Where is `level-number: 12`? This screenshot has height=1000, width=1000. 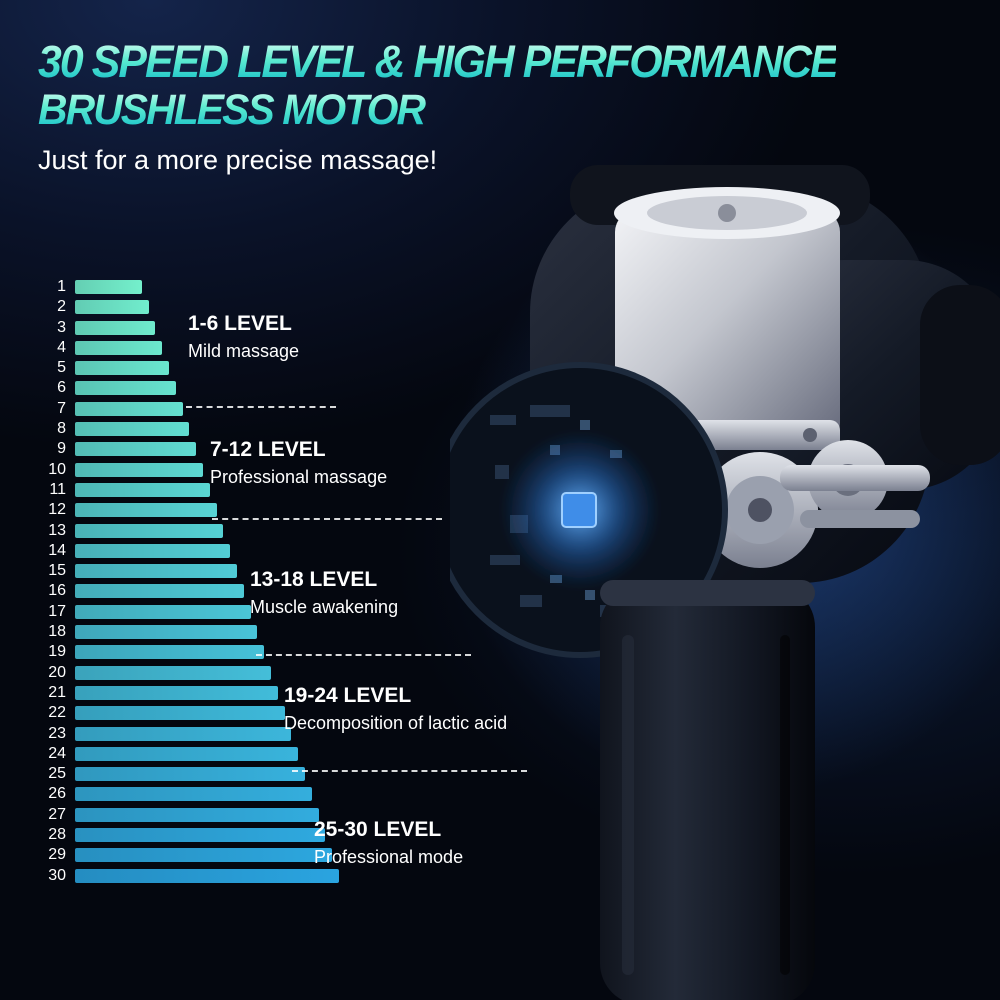
level-number: 12 is located at coordinates (57, 510).